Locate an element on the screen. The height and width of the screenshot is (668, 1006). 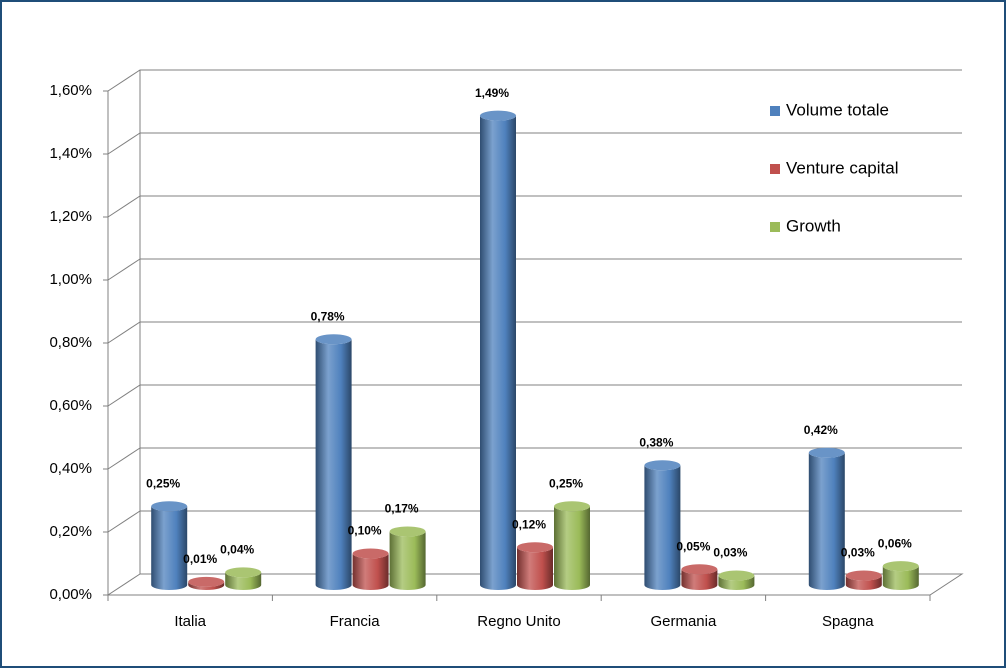
value-label: 0,12% is located at coordinates (529, 524).